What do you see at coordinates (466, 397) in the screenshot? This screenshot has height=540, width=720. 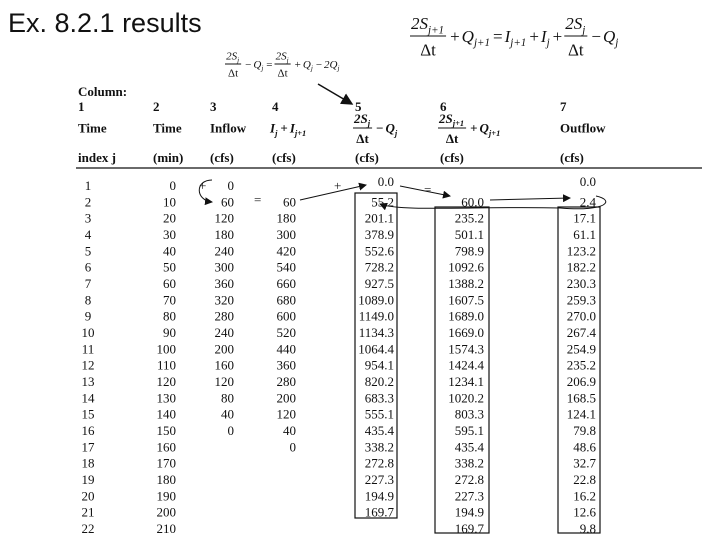 I see `table-cell: 1020.2` at bounding box center [466, 397].